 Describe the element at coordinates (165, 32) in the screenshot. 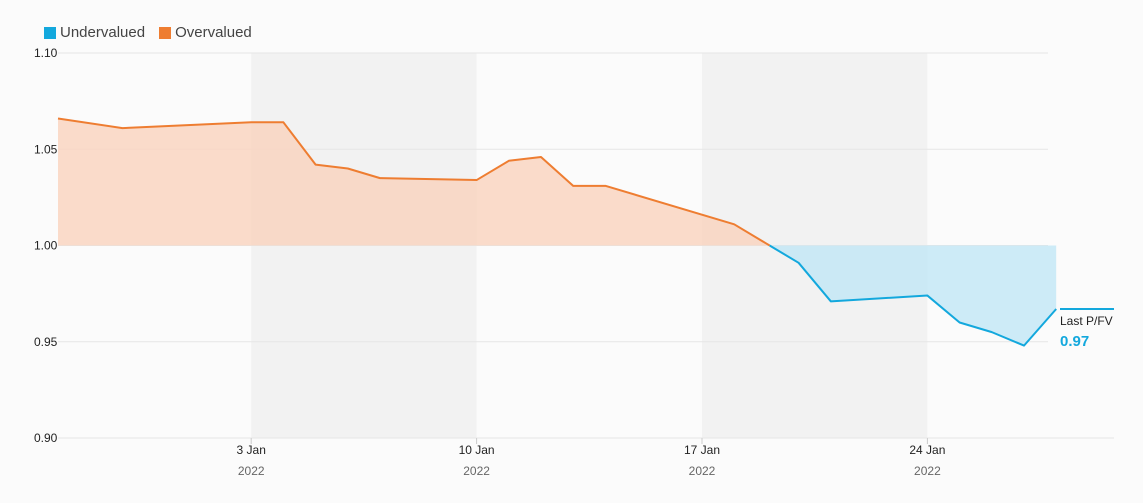

I see `overvalued-swatch-icon` at that location.